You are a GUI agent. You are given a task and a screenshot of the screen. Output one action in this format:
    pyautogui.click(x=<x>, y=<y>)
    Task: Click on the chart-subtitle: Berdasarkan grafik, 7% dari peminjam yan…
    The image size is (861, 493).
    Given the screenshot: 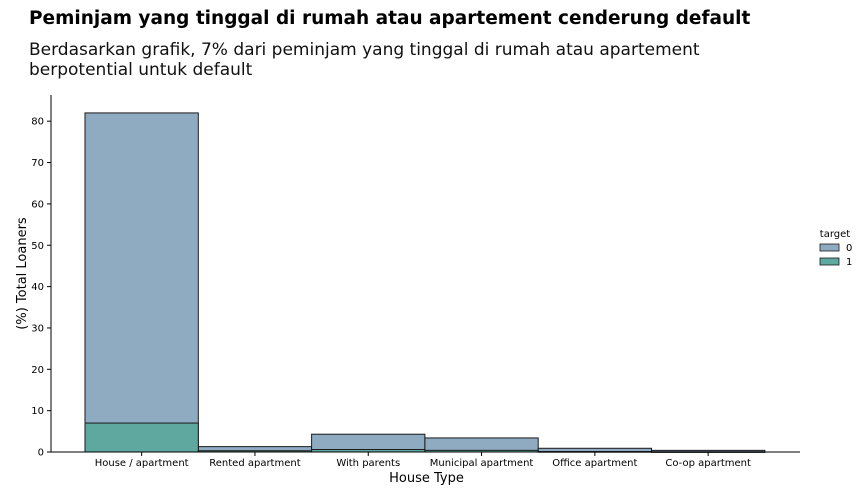 What is the action you would take?
    pyautogui.click(x=364, y=60)
    